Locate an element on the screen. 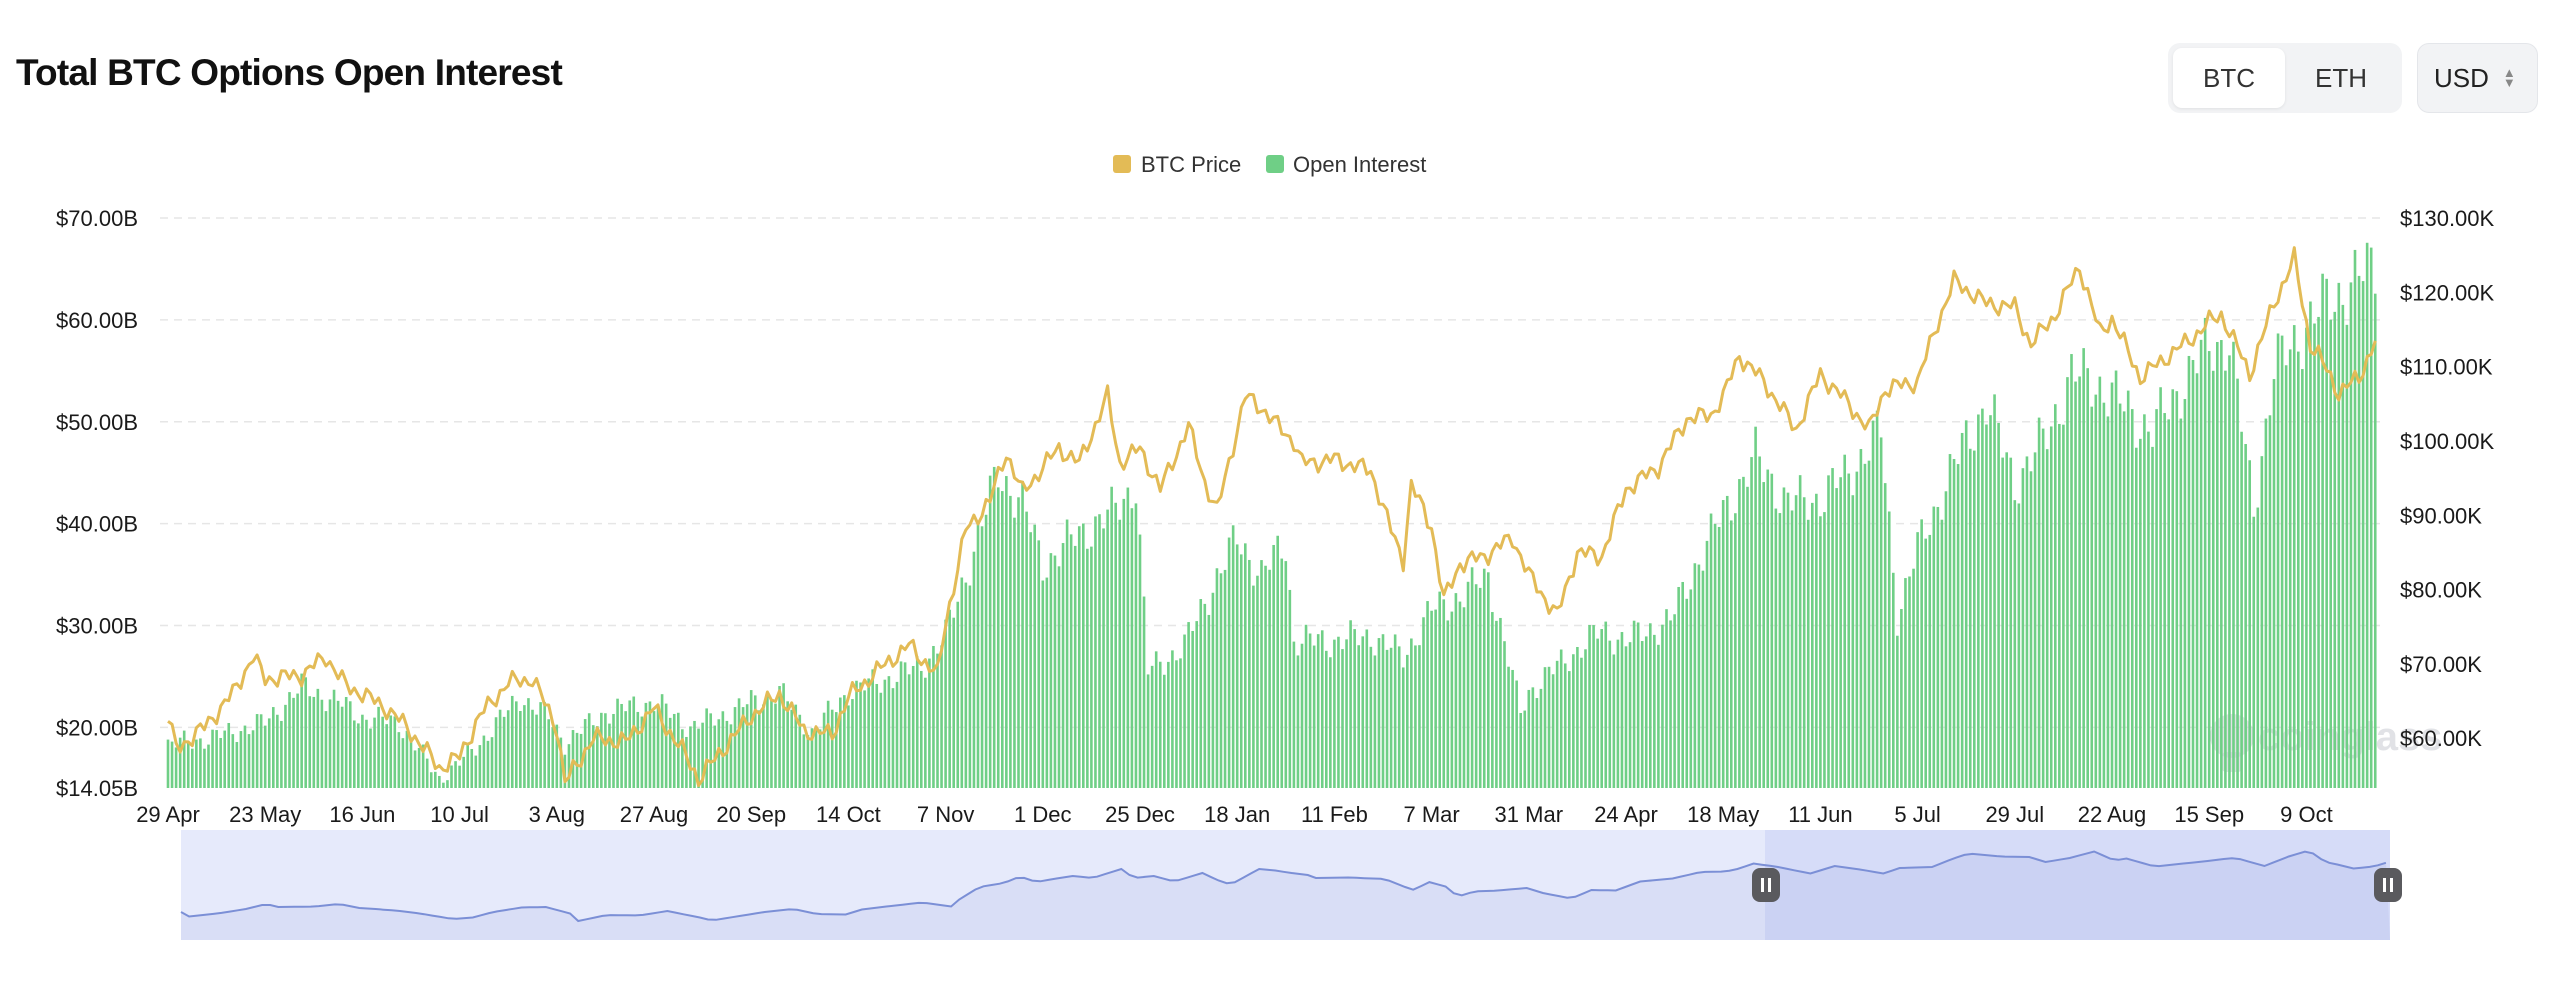 This screenshot has height=991, width=2560. y-right-tick-label: $120.00K is located at coordinates (2447, 292).